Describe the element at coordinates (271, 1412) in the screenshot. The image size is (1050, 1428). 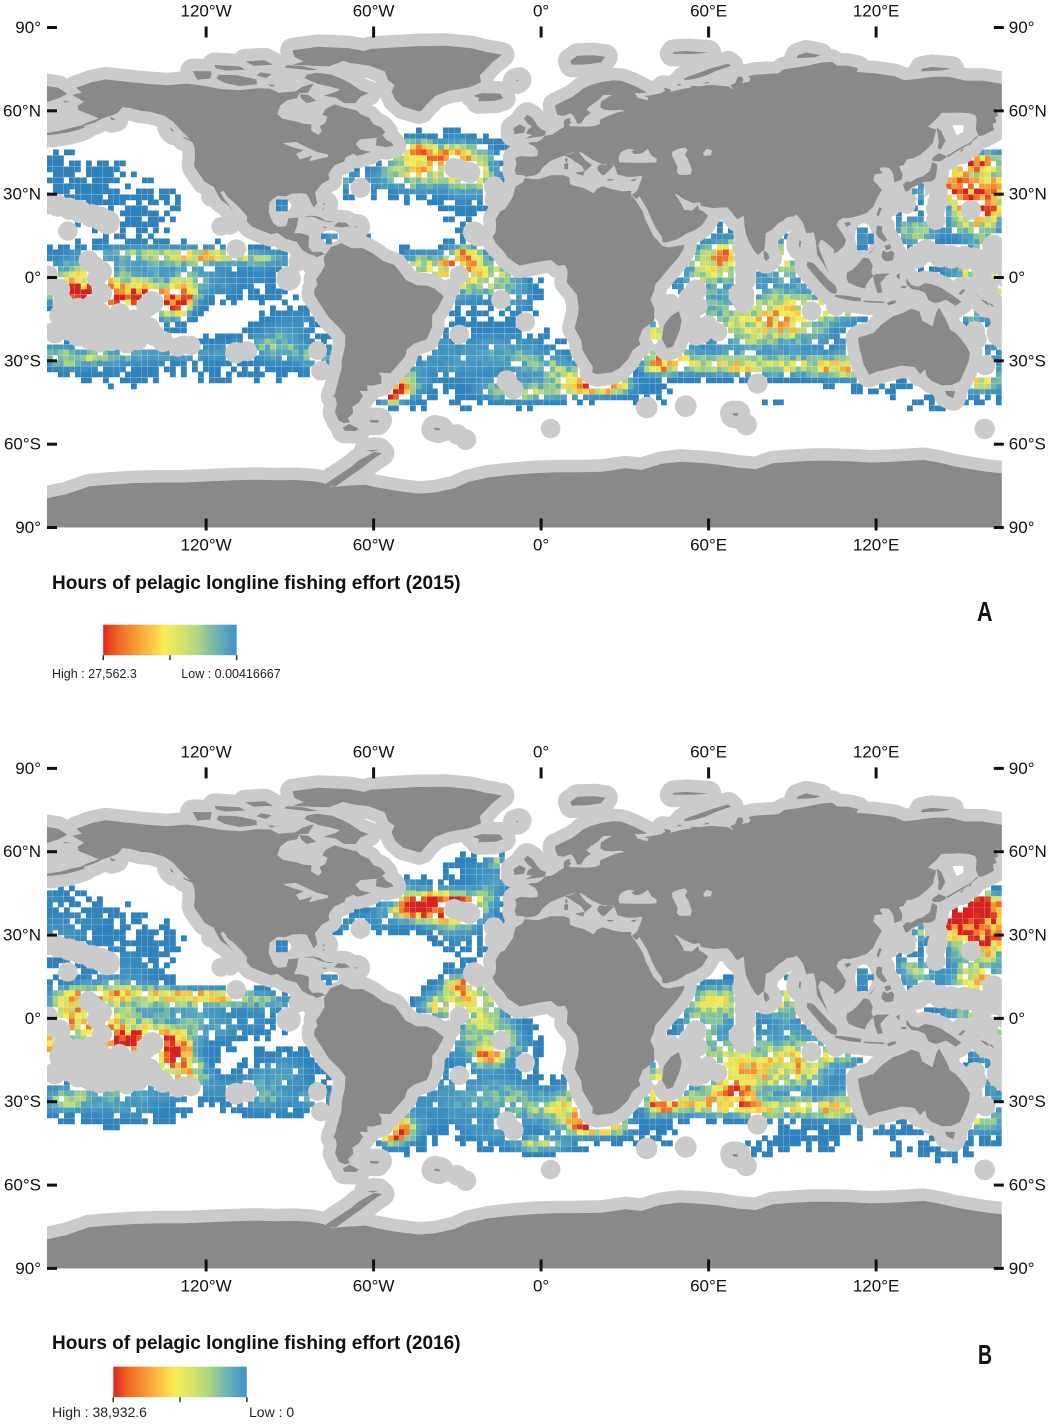
I see `svg-text: Low : 0` at that location.